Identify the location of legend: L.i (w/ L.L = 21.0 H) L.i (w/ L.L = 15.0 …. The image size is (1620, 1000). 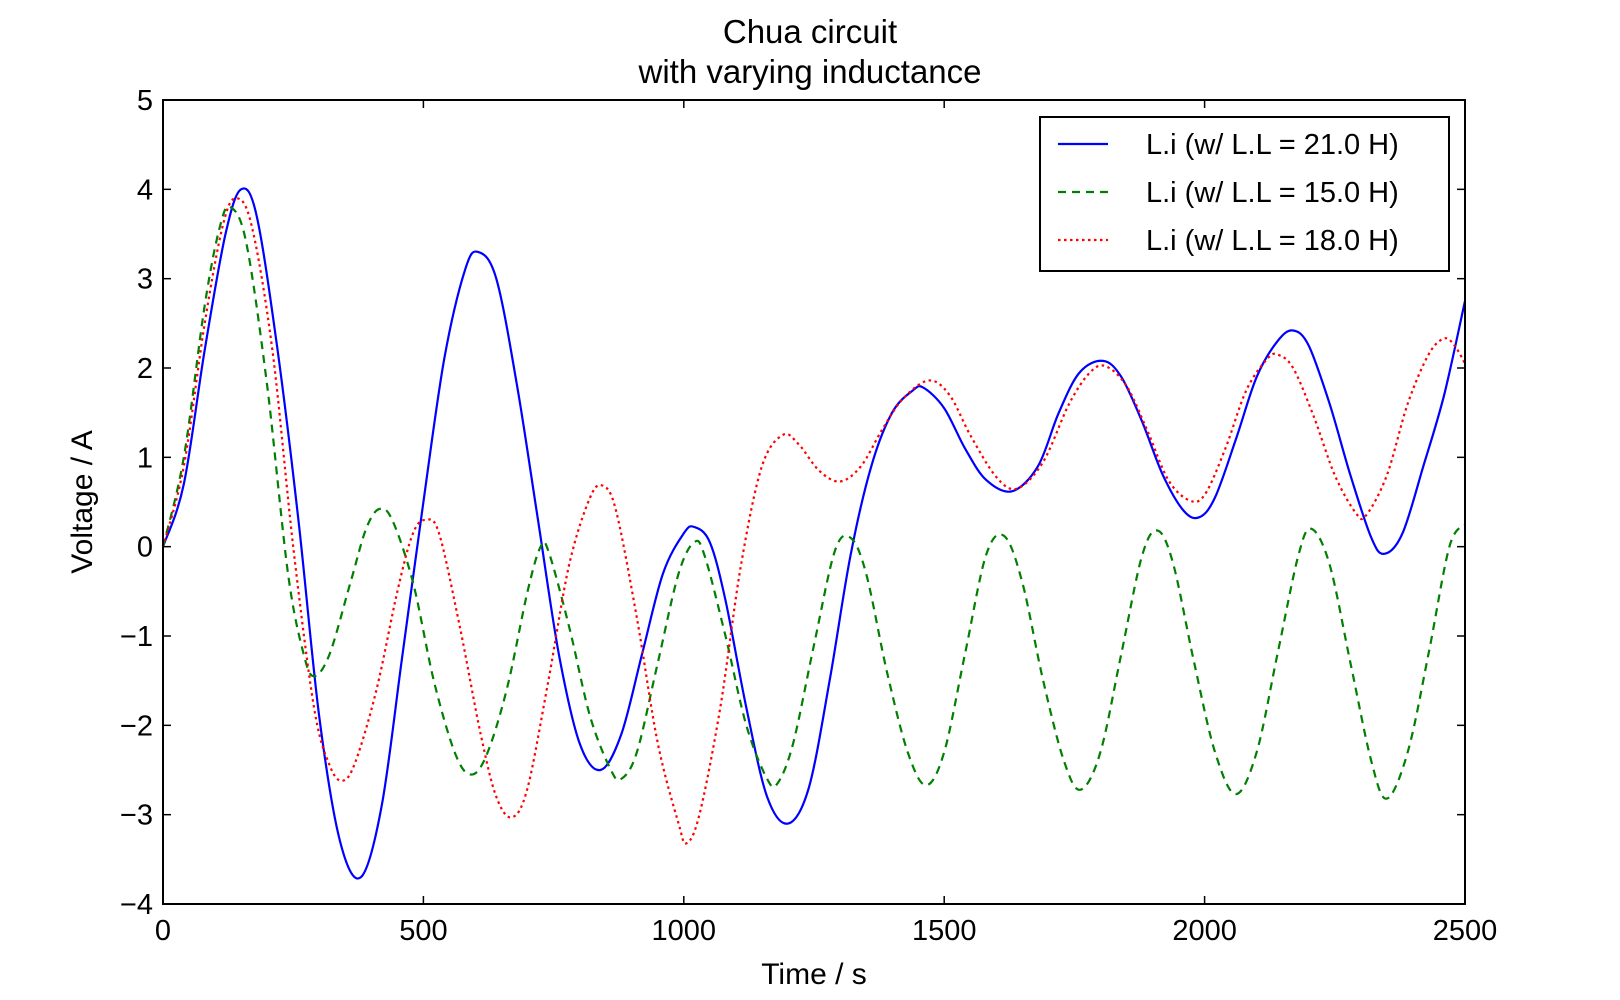
(1244, 194).